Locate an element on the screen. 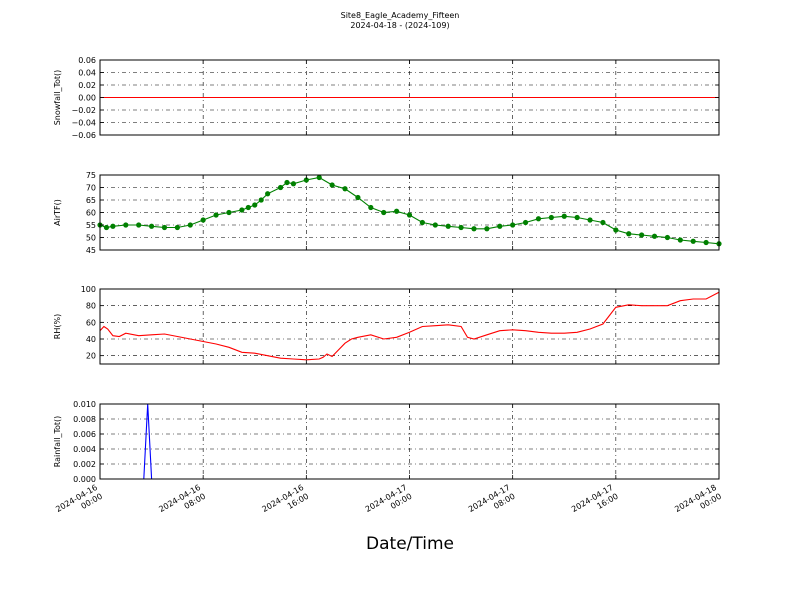 The height and width of the screenshot is (600, 800). y-tick-label: 65 is located at coordinates (91, 200).